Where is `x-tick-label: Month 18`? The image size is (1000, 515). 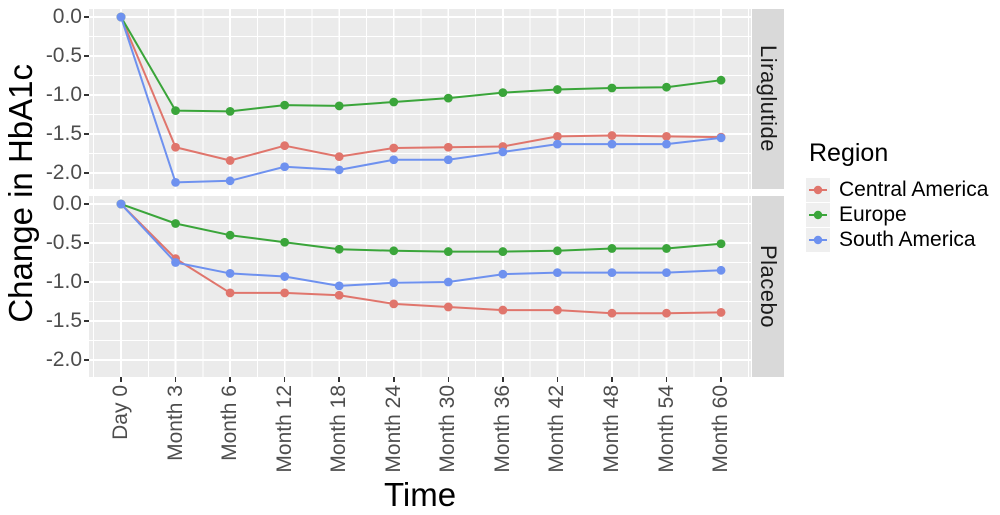 x-tick-label: Month 18 is located at coordinates (339, 429).